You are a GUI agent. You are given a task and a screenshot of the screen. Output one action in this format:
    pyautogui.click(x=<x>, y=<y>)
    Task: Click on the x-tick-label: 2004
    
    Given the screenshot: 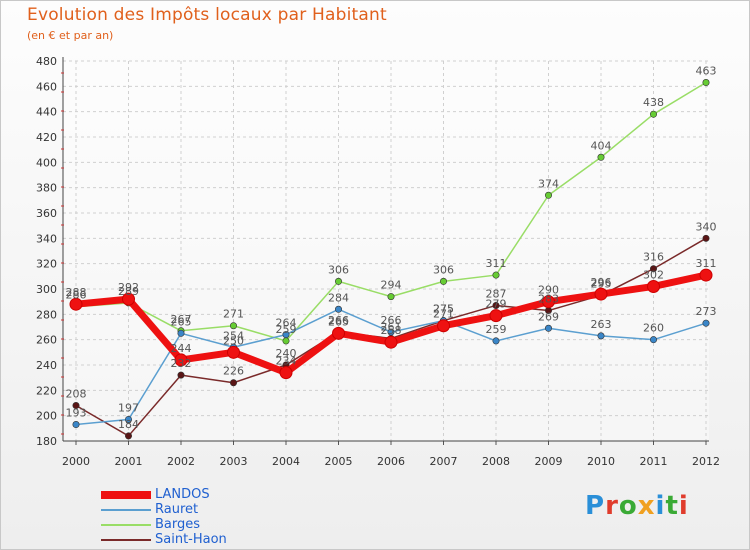 What is the action you would take?
    pyautogui.click(x=286, y=461)
    